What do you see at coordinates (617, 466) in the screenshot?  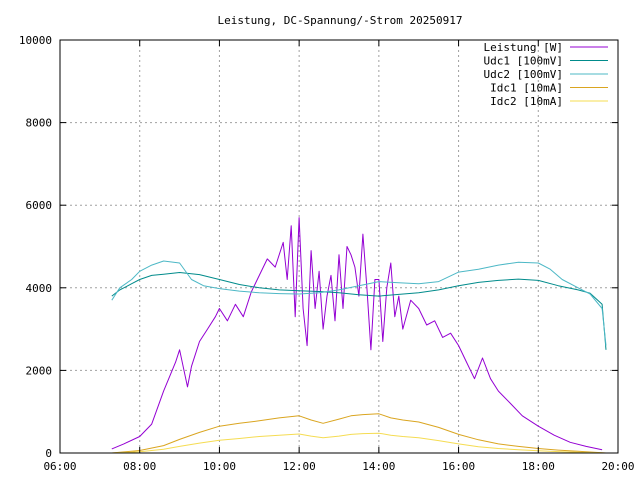 I see `x-tick-label: 20:00` at bounding box center [617, 466].